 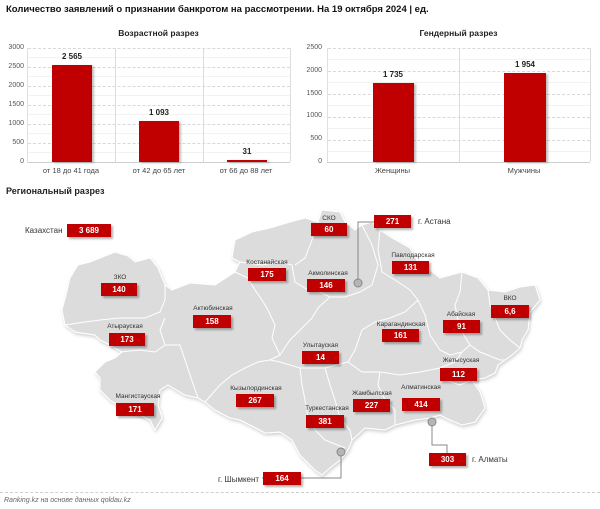 I want to click on age-ytick: 2500, so click(x=16, y=66).